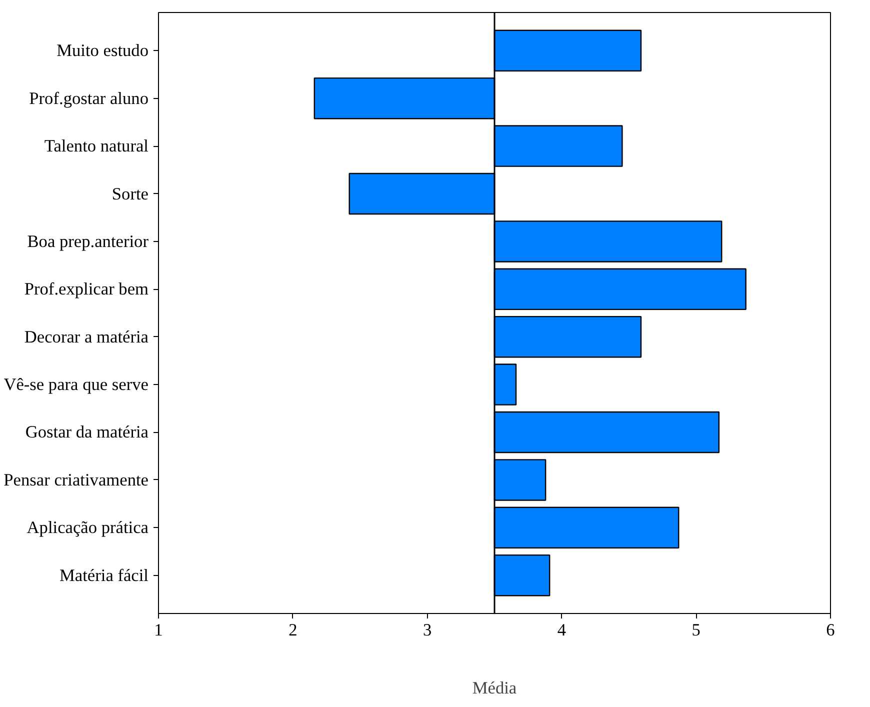 This screenshot has width=870, height=707. Describe the element at coordinates (427, 630) in the screenshot. I see `x-tick-label: 3` at that location.